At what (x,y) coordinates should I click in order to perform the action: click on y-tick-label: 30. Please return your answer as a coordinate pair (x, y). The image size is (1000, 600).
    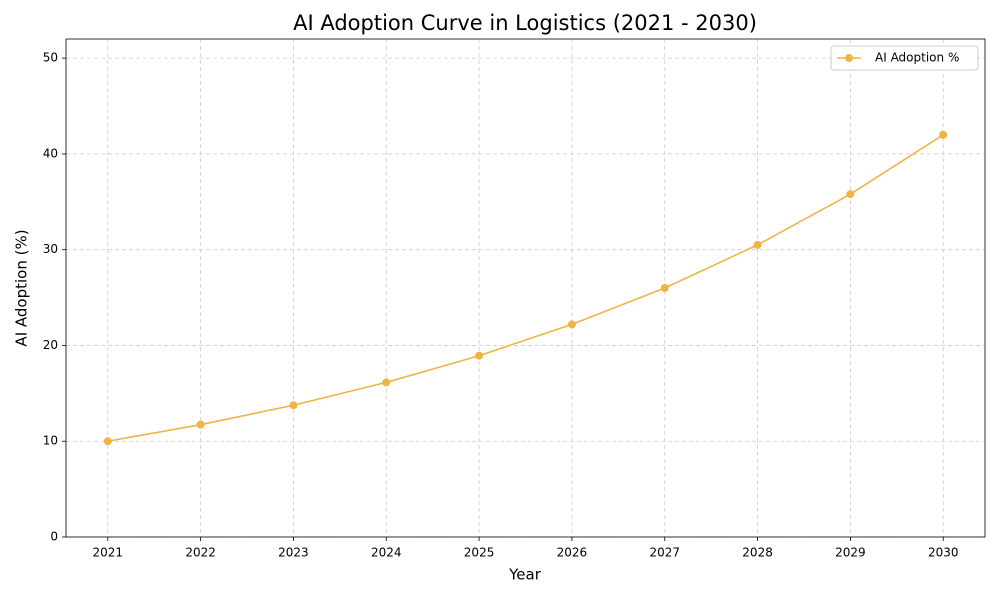
    Looking at the image, I should click on (50, 249).